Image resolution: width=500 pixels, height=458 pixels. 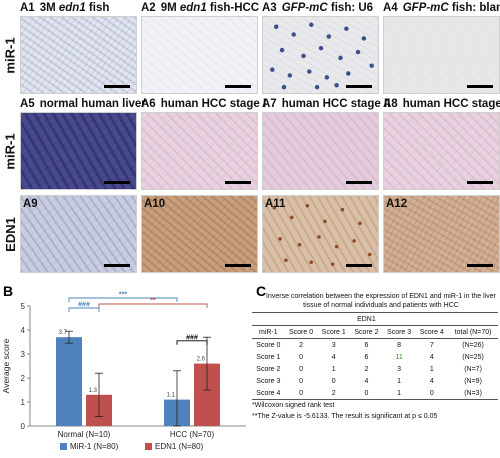 What do you see at coordinates (78, 151) in the screenshot?
I see `micrograph-a5` at bounding box center [78, 151].